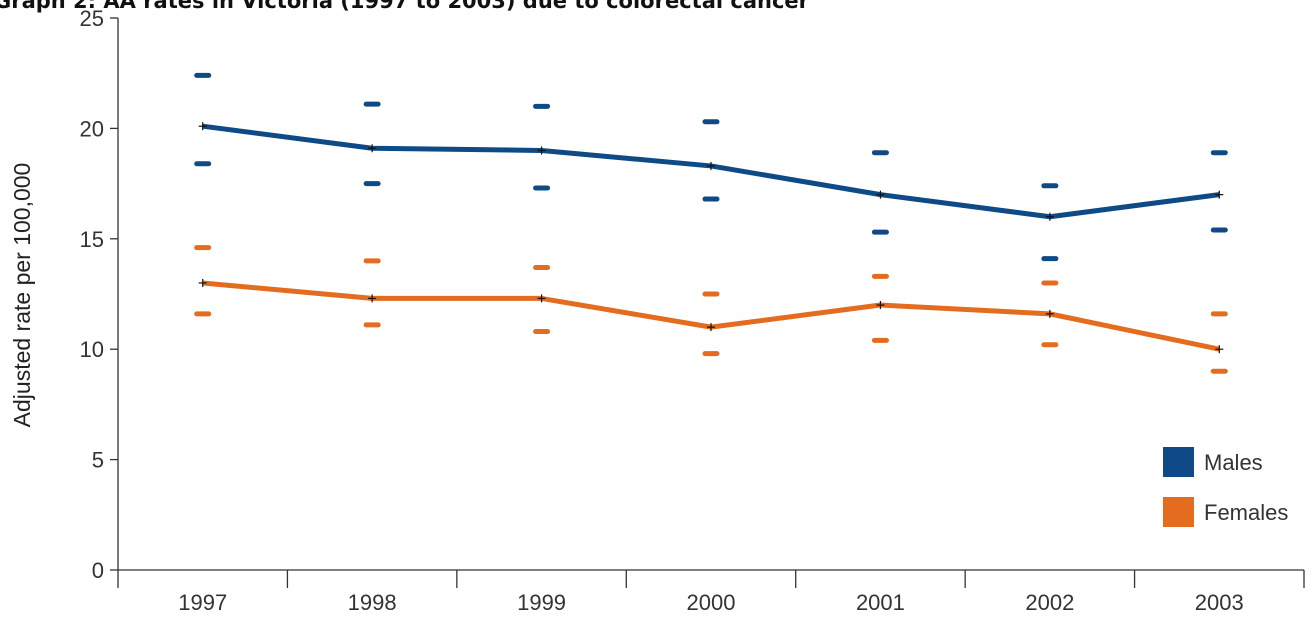  What do you see at coordinates (372, 602) in the screenshot?
I see `x-tick-label: 1998` at bounding box center [372, 602].